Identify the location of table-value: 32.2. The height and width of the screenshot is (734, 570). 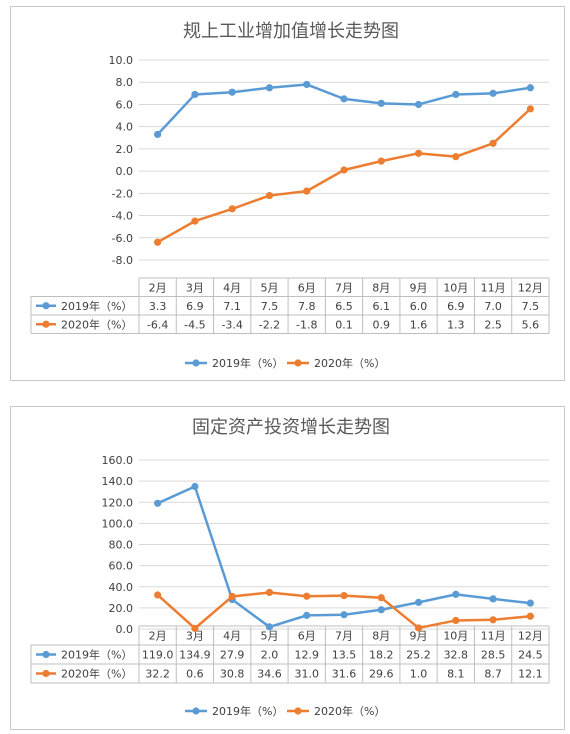
(157, 674).